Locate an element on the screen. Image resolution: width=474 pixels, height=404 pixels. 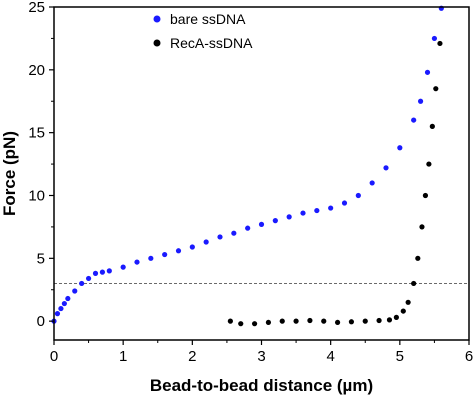
legend-marker-reca-ssdna is located at coordinates (157, 43).